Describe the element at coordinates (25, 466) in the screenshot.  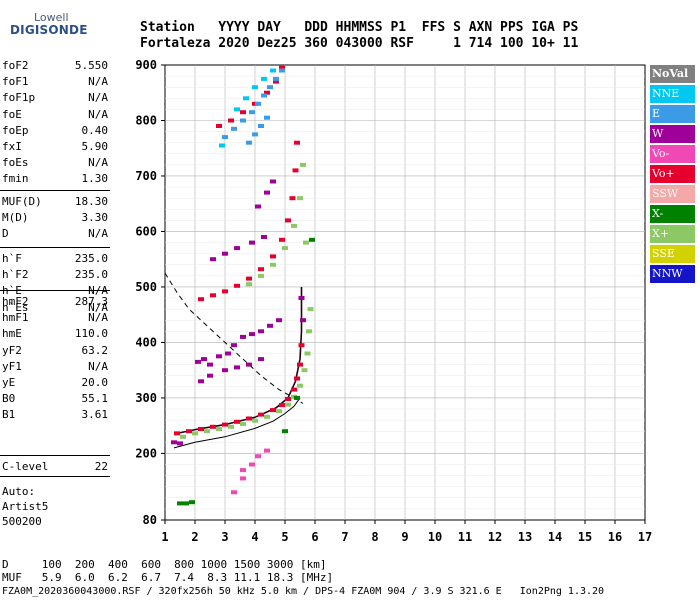
I see `param-name: C-level` at that location.